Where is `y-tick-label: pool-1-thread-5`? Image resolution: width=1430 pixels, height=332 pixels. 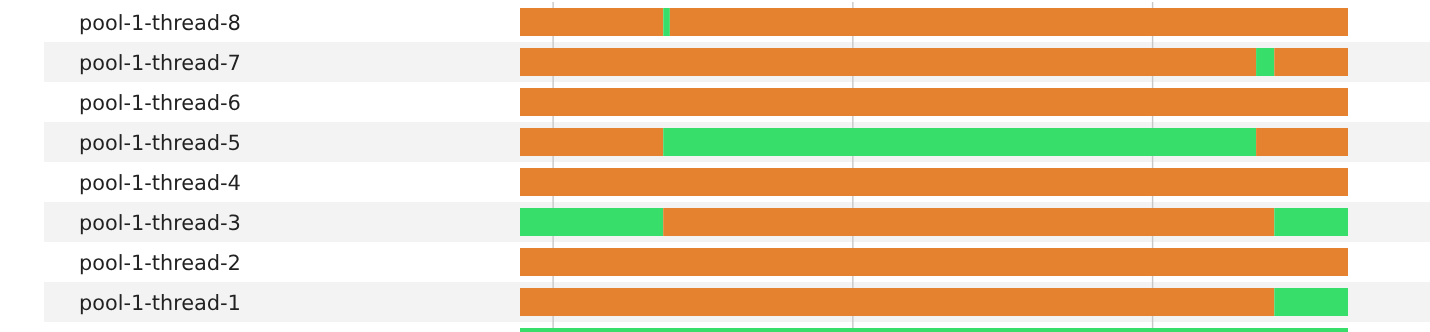
y-tick-label: pool-1-thread-5 is located at coordinates (160, 144).